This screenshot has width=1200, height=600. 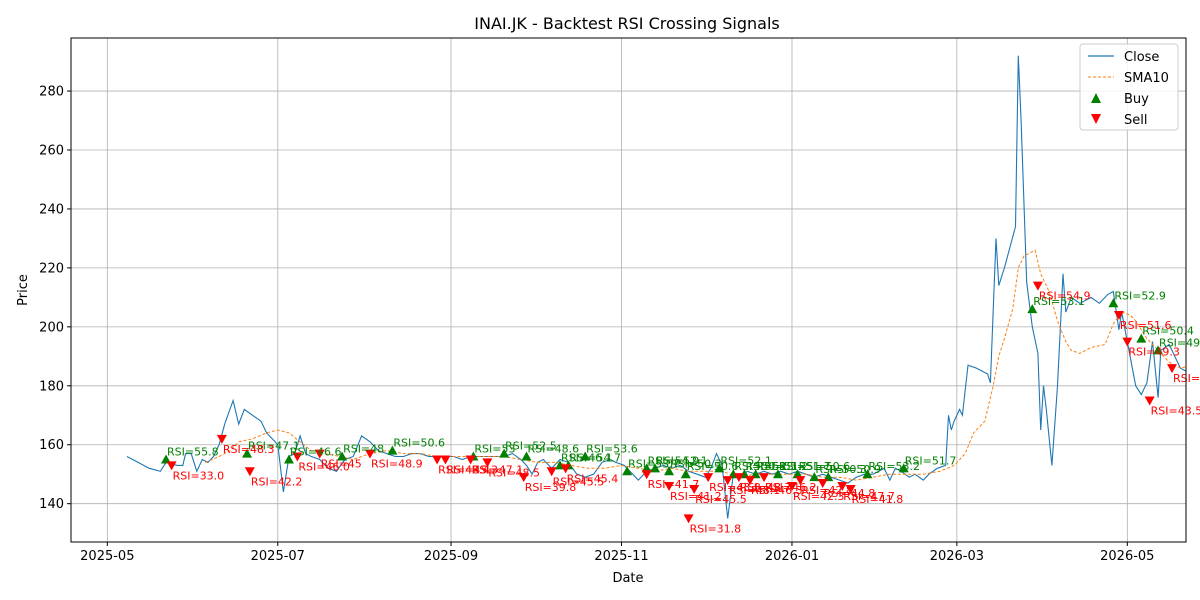 What do you see at coordinates (894, 466) in the screenshot?
I see `buy-annotation: RSI=53.2` at bounding box center [894, 466].